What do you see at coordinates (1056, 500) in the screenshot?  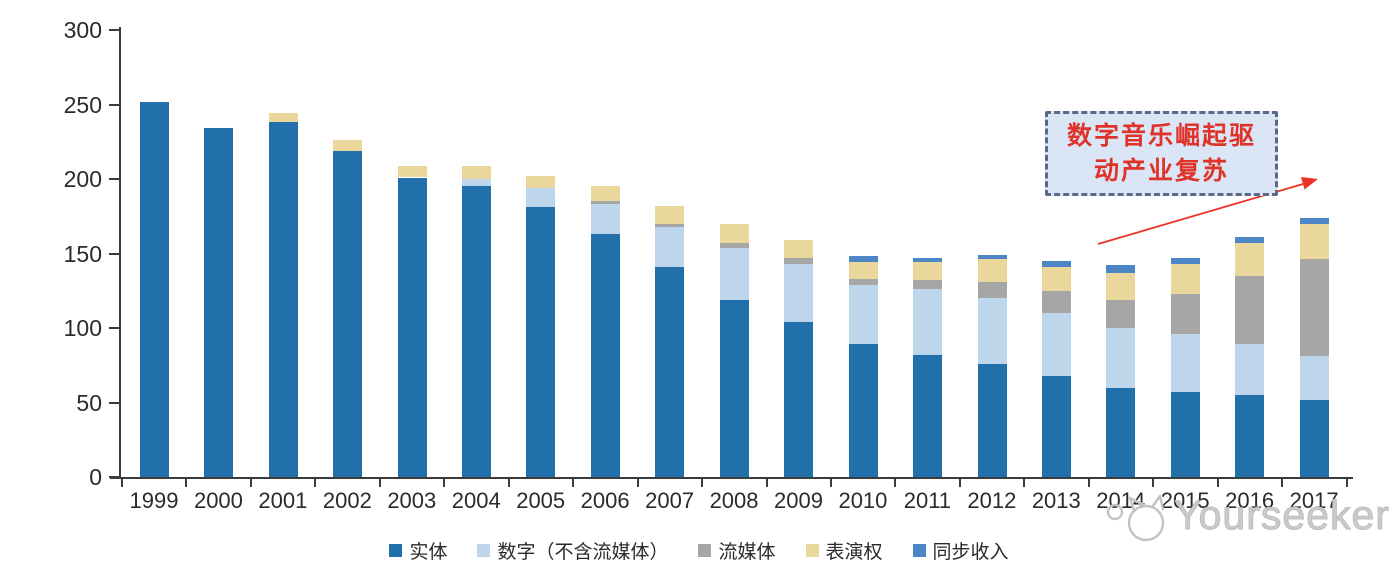 I see `x-axis-tick-label: 2013` at bounding box center [1056, 500].